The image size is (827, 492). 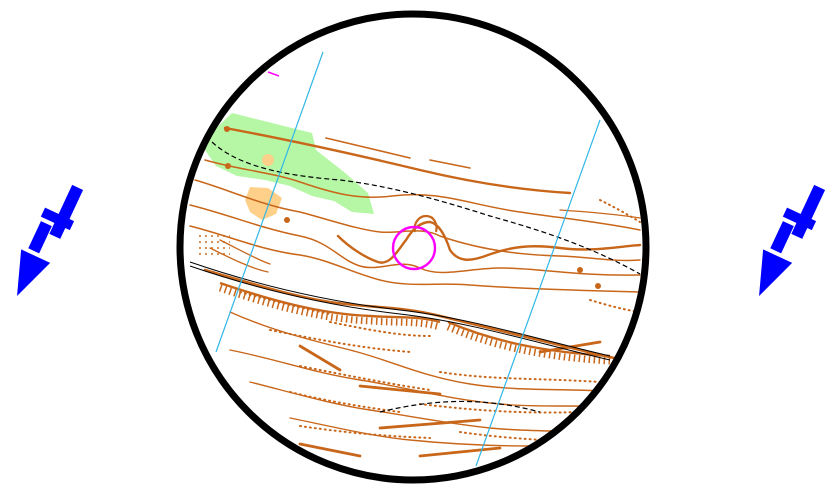 I want to click on control-circle, so click(x=414, y=248).